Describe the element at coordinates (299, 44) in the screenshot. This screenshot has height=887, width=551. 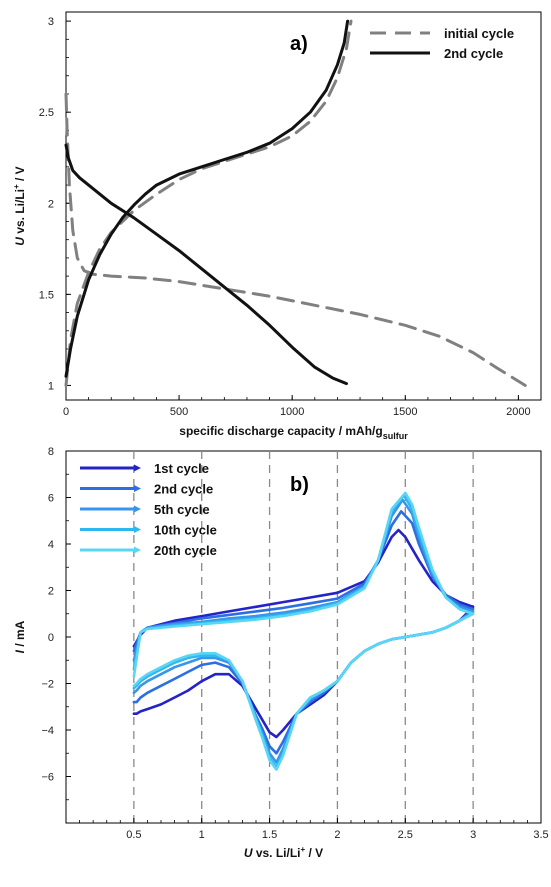
I see `panel-label: a)` at that location.